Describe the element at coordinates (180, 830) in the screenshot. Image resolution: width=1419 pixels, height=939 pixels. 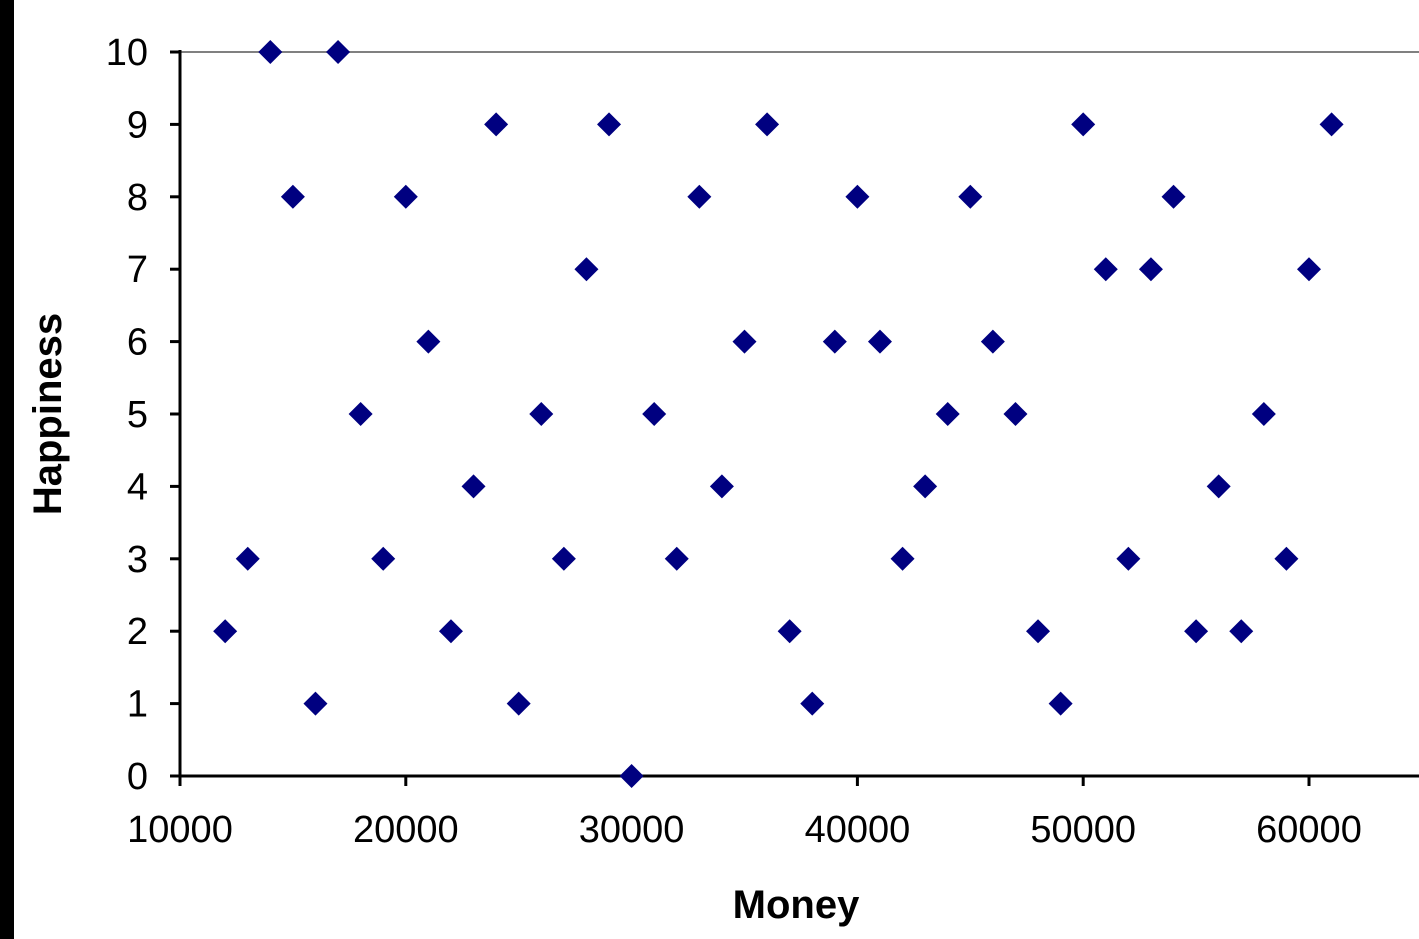
I see `x-tick-label-10000: 10000` at that location.